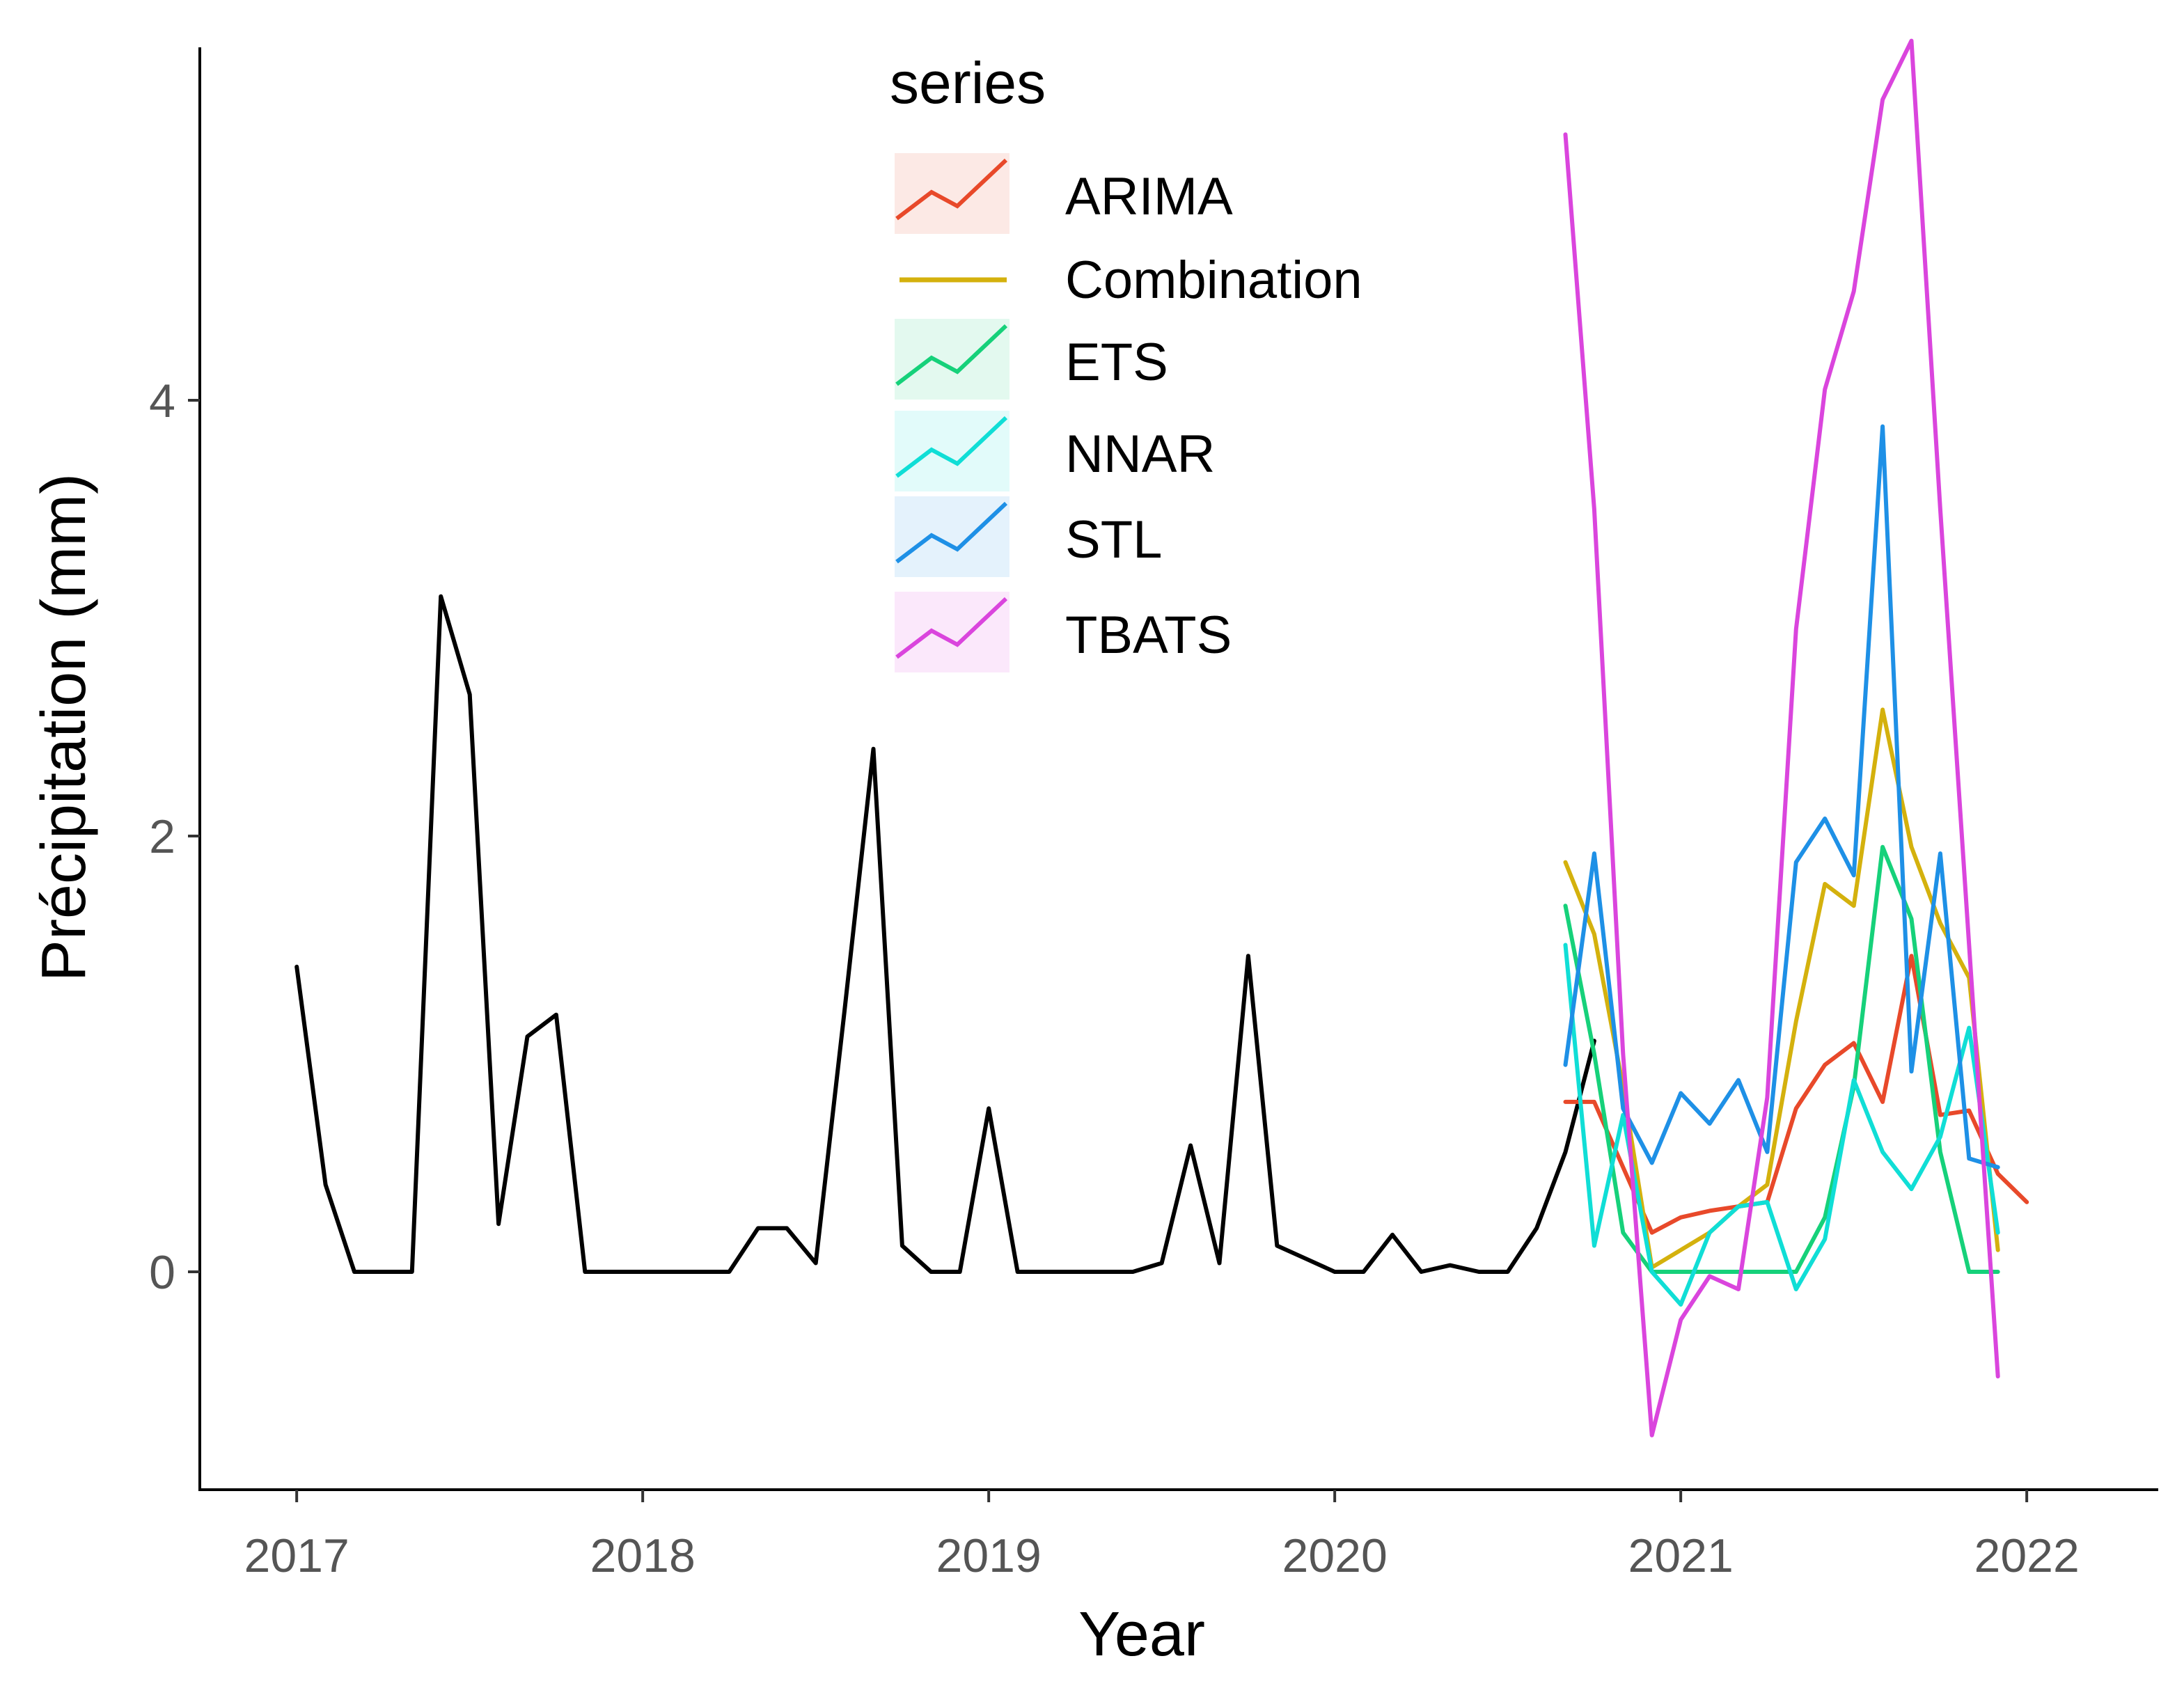 Image resolution: width=2184 pixels, height=1686 pixels. I want to click on legend-item-stl: STL, so click(1028, 536).